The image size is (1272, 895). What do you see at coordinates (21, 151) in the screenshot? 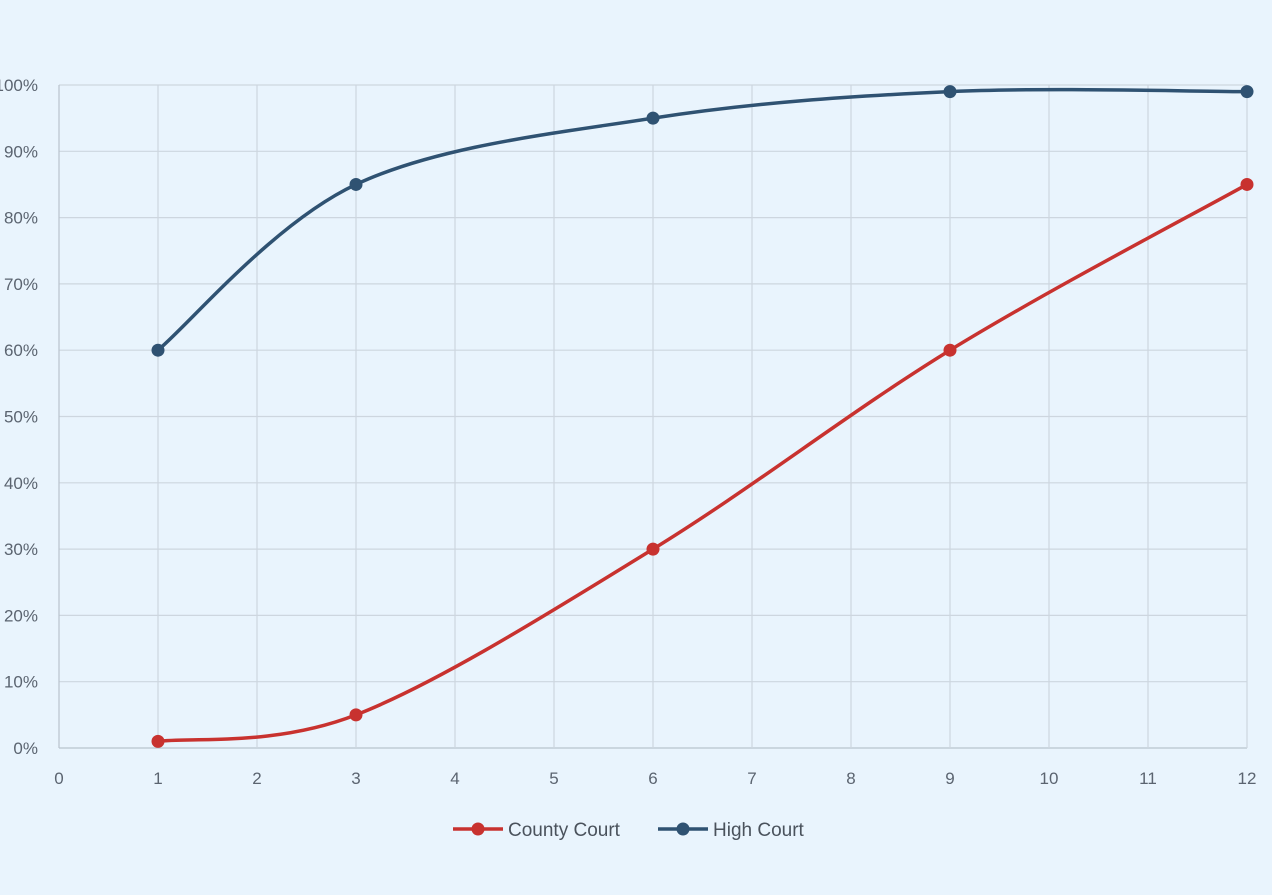
I see `y-tick-label: 90%` at bounding box center [21, 151].